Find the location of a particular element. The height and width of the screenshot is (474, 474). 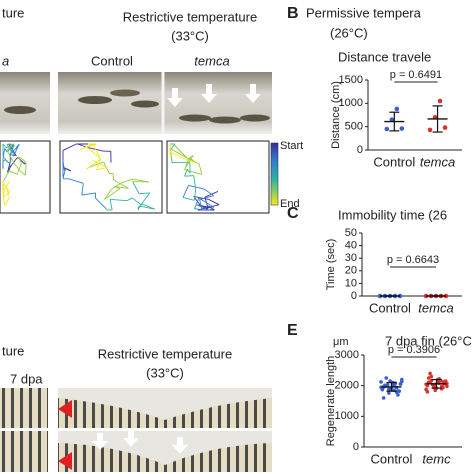

track-panel is located at coordinates (218, 177).